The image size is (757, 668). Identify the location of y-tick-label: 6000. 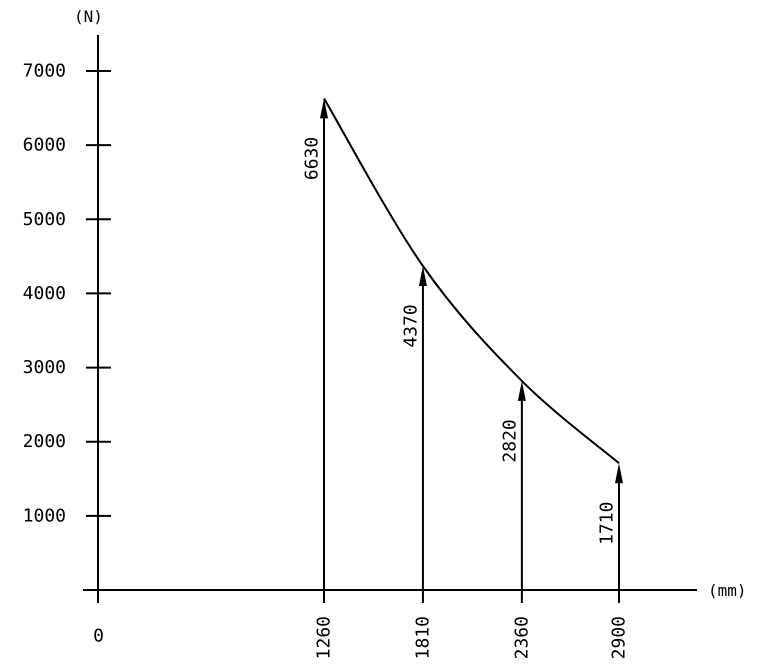
(44, 145).